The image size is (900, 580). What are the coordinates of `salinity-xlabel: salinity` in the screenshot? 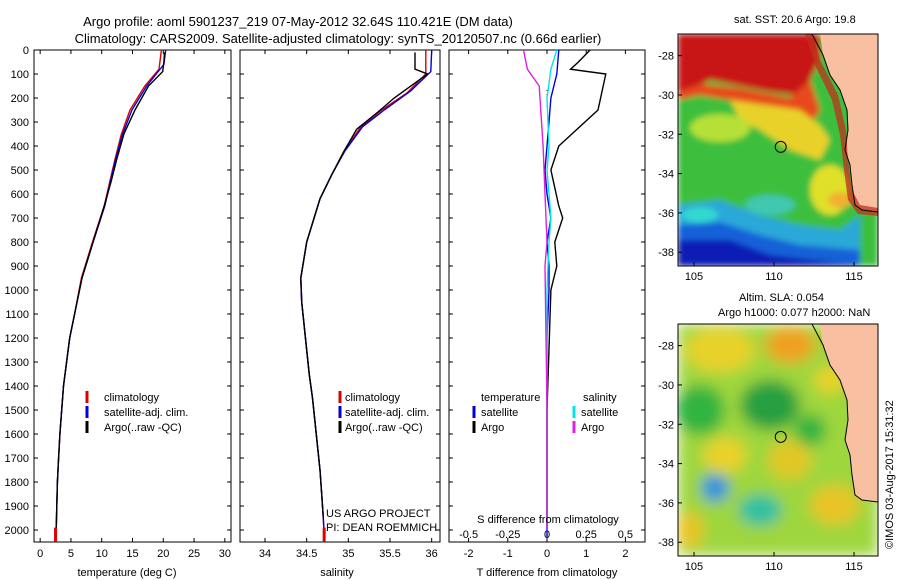 It's located at (337, 573).